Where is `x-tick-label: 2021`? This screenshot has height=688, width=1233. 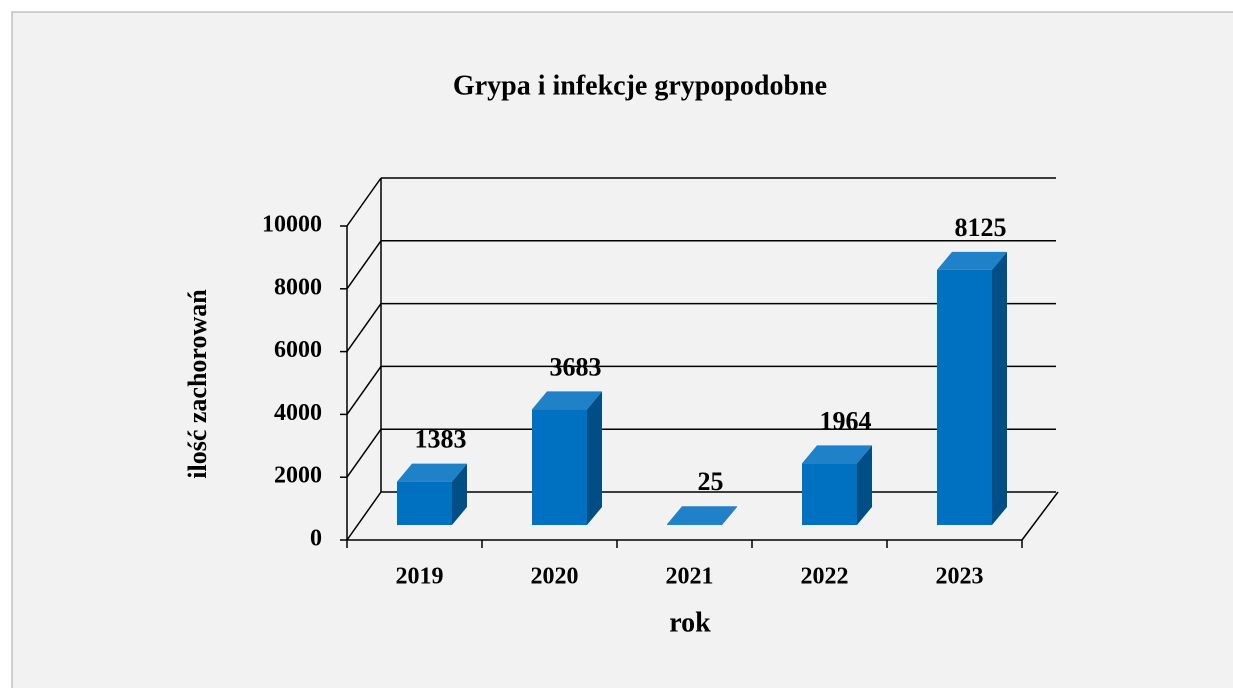
x-tick-label: 2021 is located at coordinates (690, 577).